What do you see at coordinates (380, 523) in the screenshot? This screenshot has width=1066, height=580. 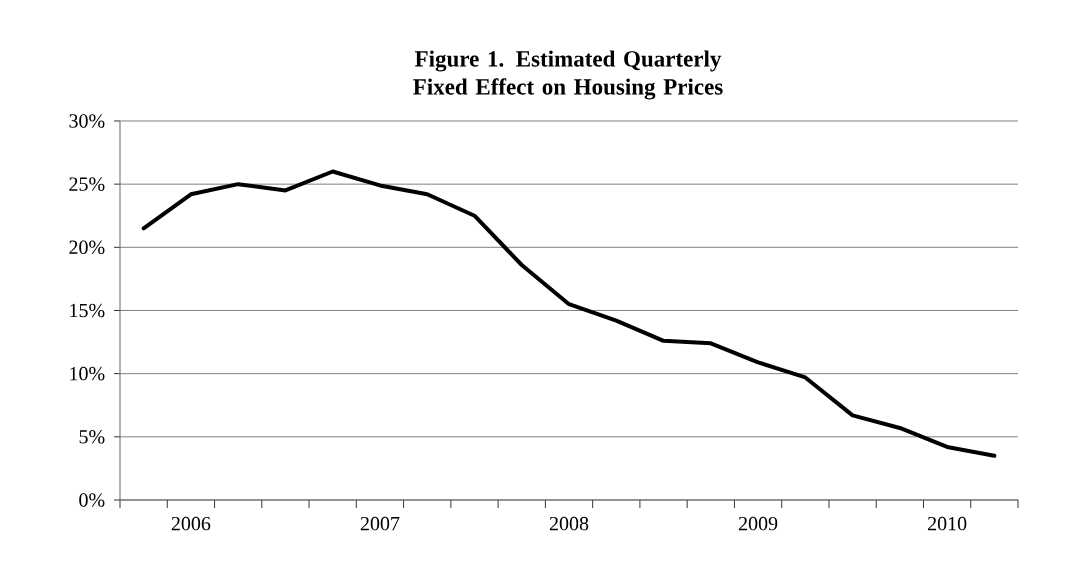 I see `x-tick-label: 2007` at bounding box center [380, 523].